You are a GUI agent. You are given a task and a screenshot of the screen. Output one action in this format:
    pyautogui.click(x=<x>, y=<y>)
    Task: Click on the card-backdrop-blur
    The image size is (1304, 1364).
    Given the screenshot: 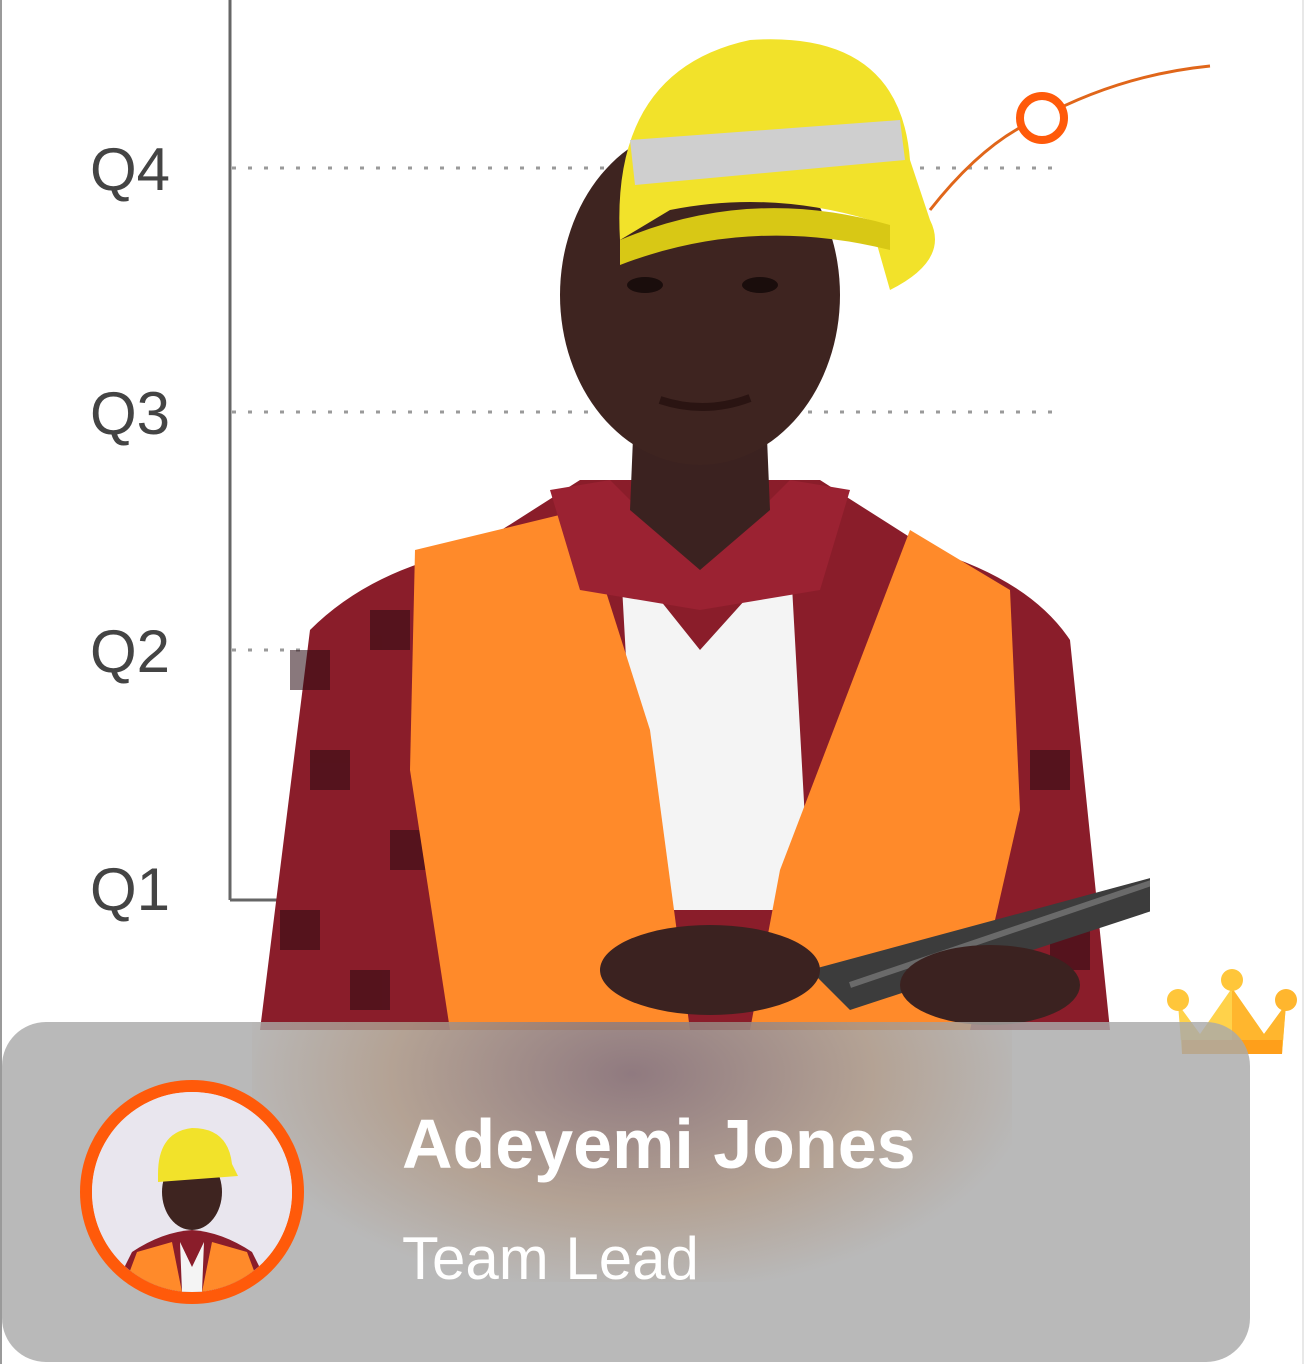 What is the action you would take?
    pyautogui.click(x=632, y=1152)
    